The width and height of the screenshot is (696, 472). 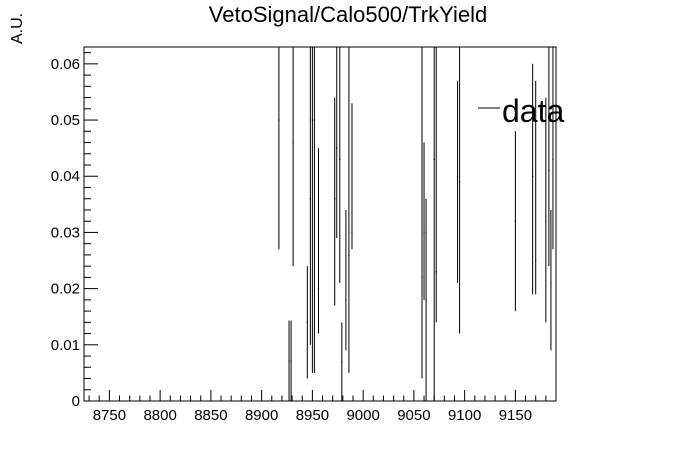 What do you see at coordinates (515, 415) in the screenshot?
I see `x-tick-label: 9150` at bounding box center [515, 415].